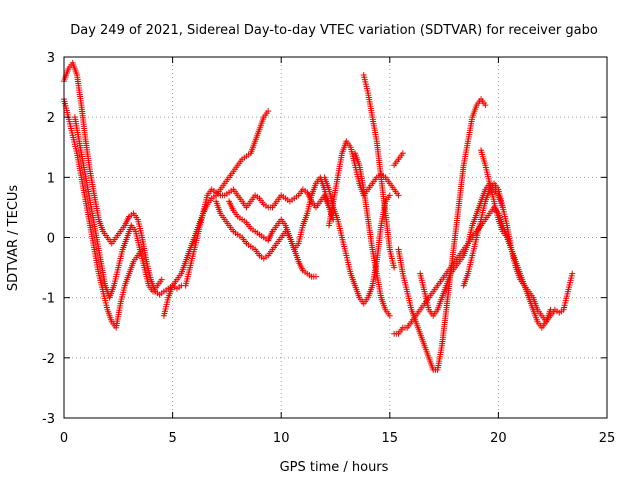 This screenshot has height=480, width=640. Describe the element at coordinates (51, 58) in the screenshot. I see `y-tick-label: 3` at that location.